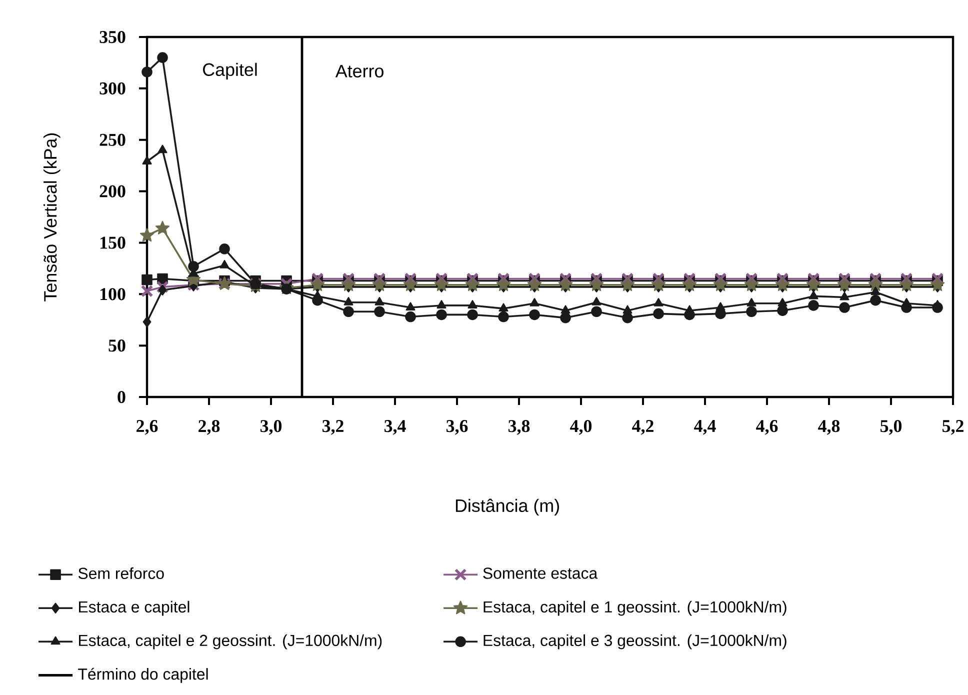 Image resolution: width=968 pixels, height=695 pixels. Describe the element at coordinates (230, 71) in the screenshot. I see `annotation: Capitel` at that location.